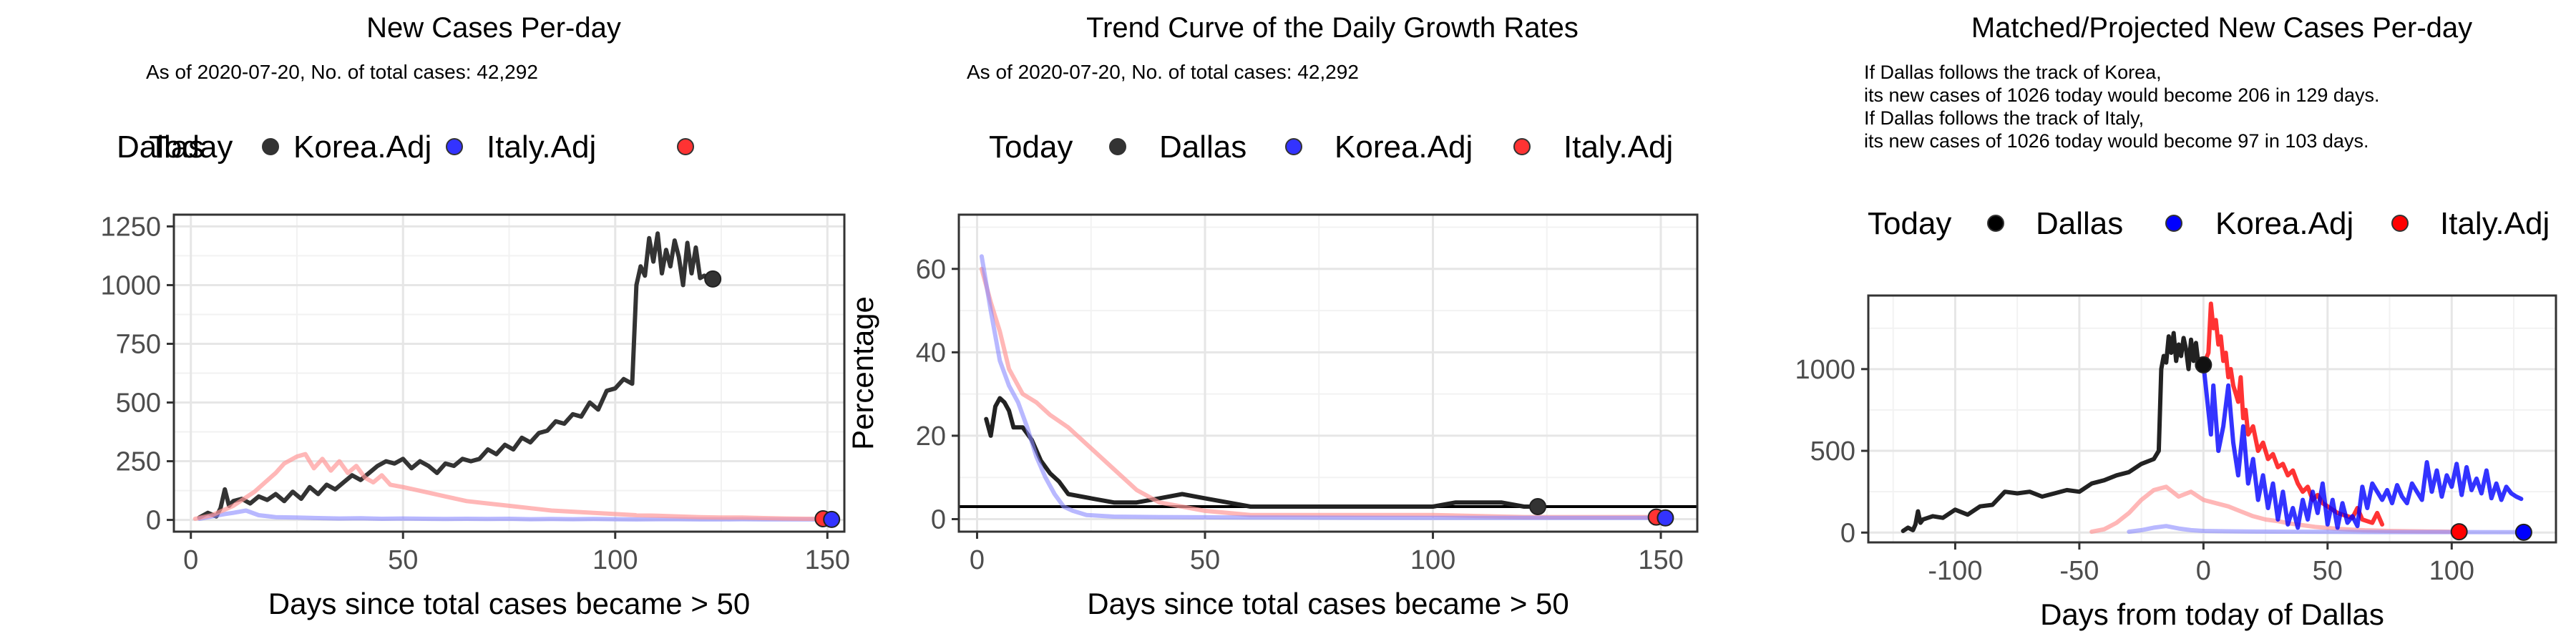 This screenshot has width=2576, height=644. Describe the element at coordinates (862, 373) in the screenshot. I see `y-axis-title: Percentage` at that location.